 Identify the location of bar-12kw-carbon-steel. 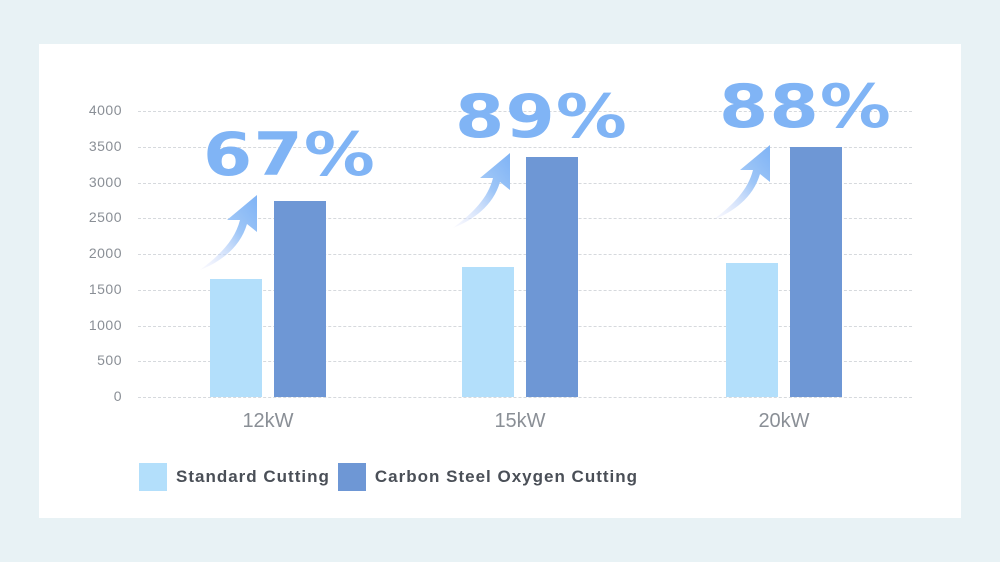
(300, 299).